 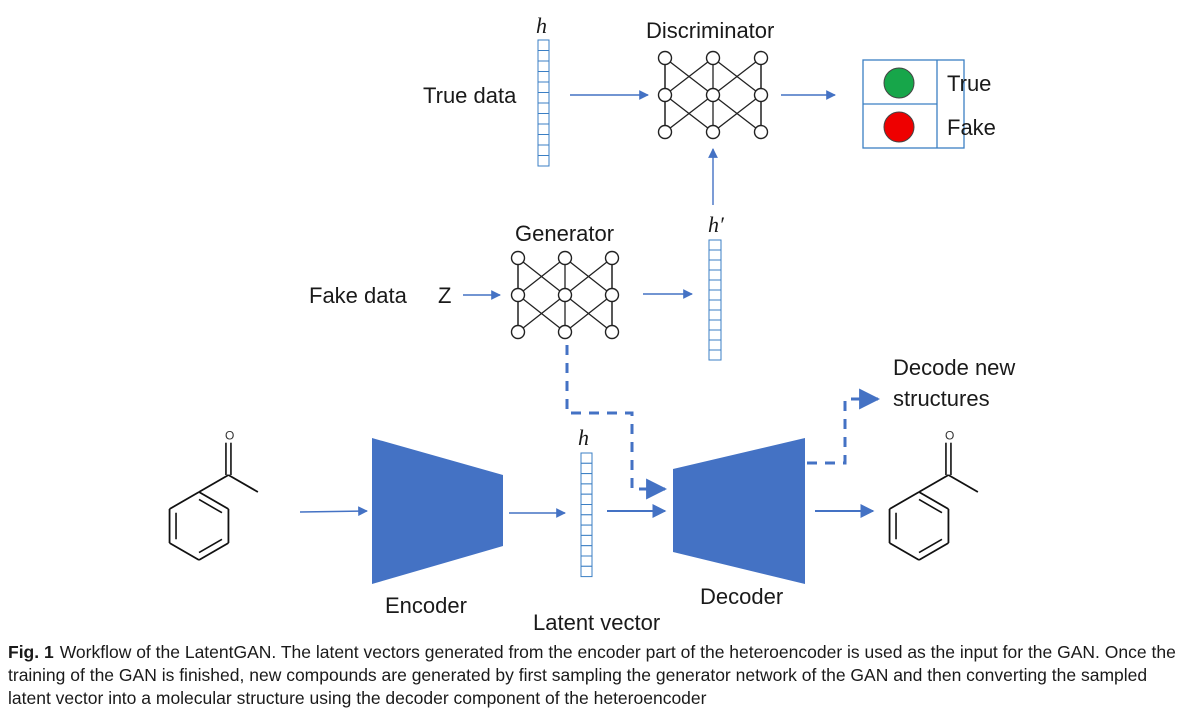 I want to click on latent-vector-label: Latent vector, so click(x=596, y=622).